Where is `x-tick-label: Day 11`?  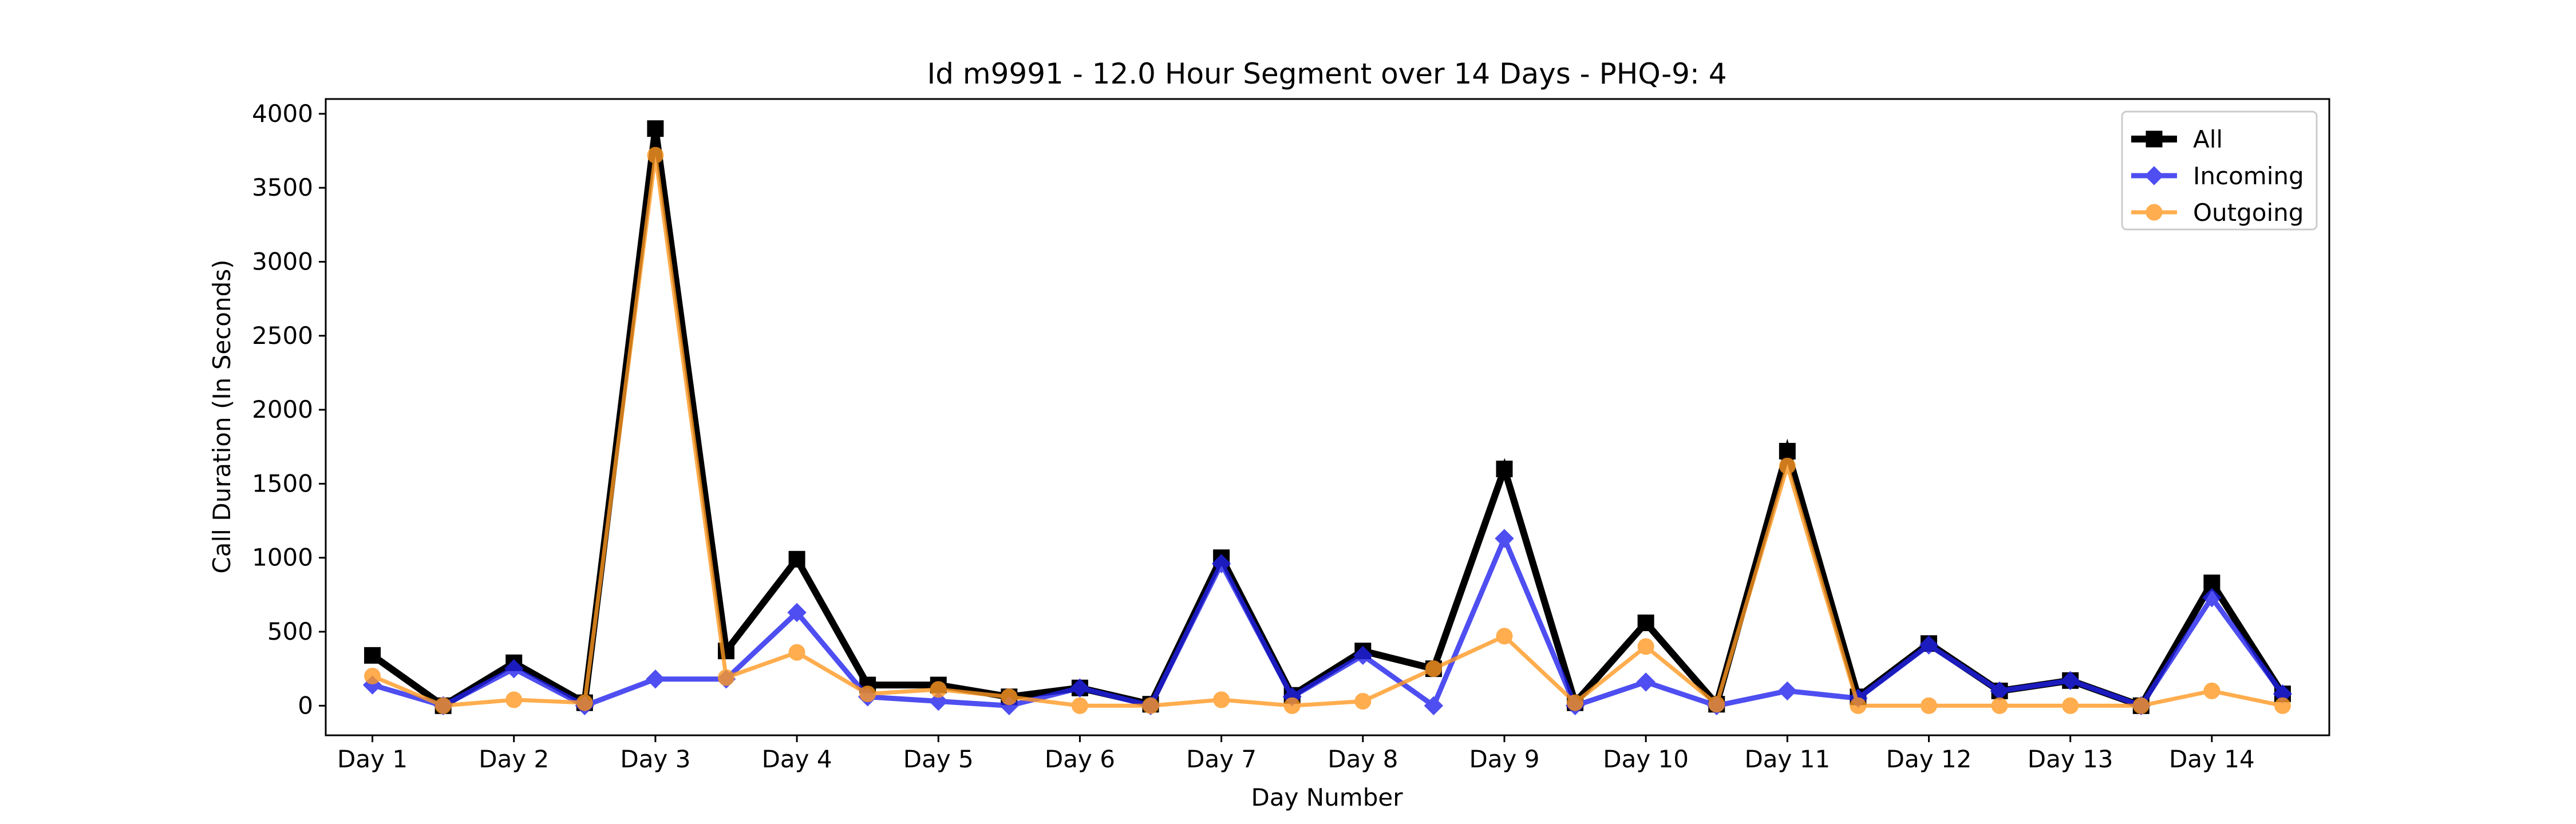
x-tick-label: Day 11 is located at coordinates (1787, 759).